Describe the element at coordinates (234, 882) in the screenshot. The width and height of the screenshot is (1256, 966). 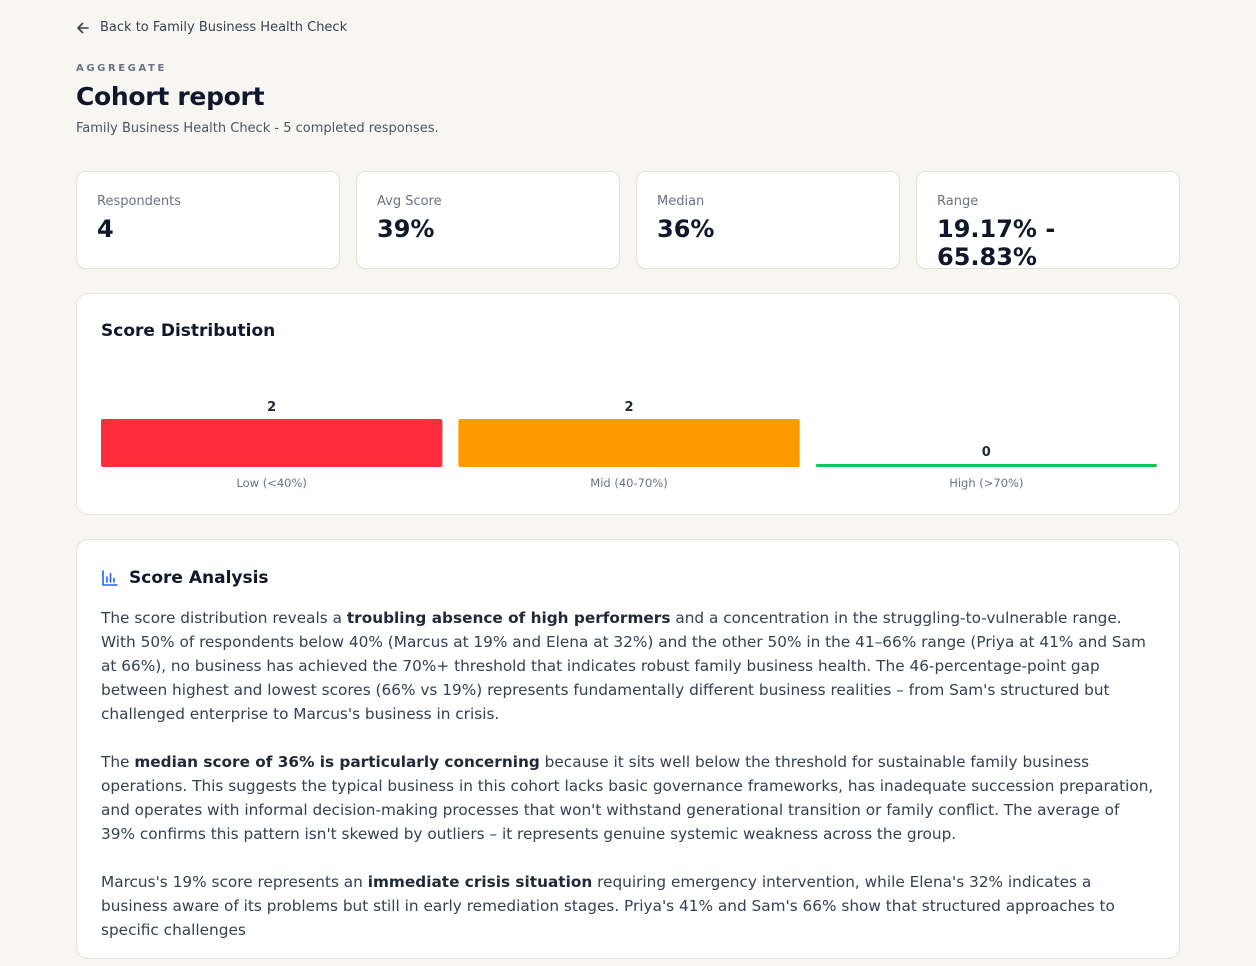
I see `analysis-text: Marcus's 19% score represents an` at that location.